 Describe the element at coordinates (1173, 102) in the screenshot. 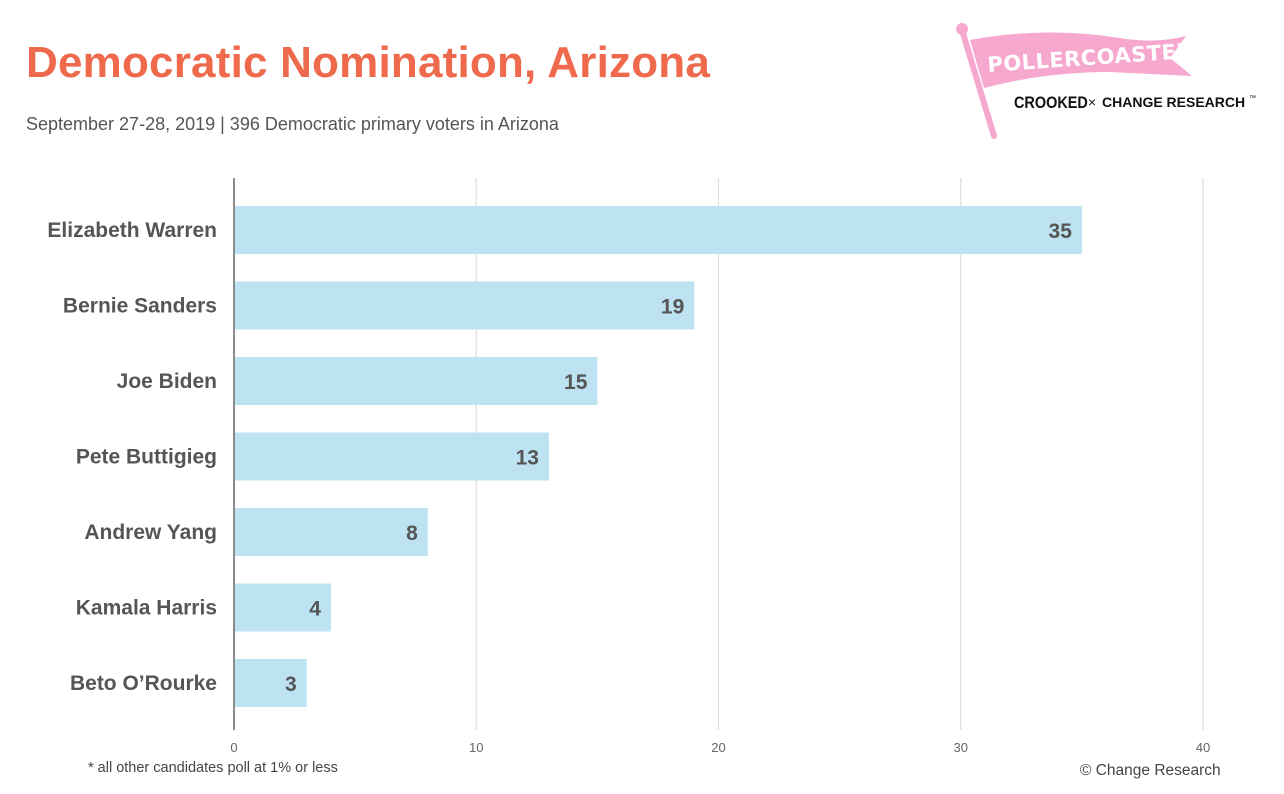

I see `logo-brand-change-research: CHANGE RESEARCH` at that location.